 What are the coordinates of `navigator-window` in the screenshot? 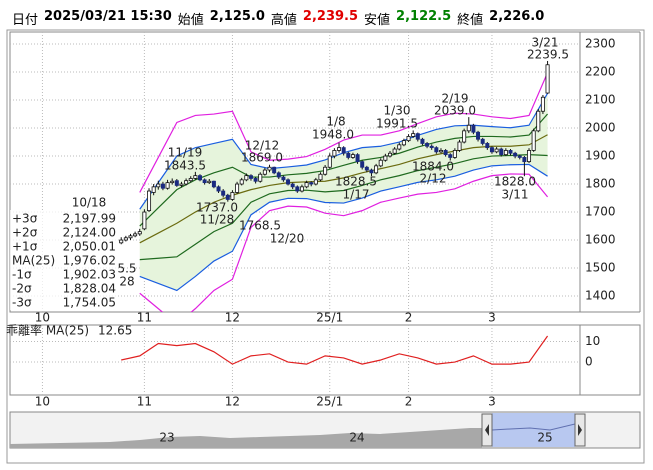 It's located at (533, 430).